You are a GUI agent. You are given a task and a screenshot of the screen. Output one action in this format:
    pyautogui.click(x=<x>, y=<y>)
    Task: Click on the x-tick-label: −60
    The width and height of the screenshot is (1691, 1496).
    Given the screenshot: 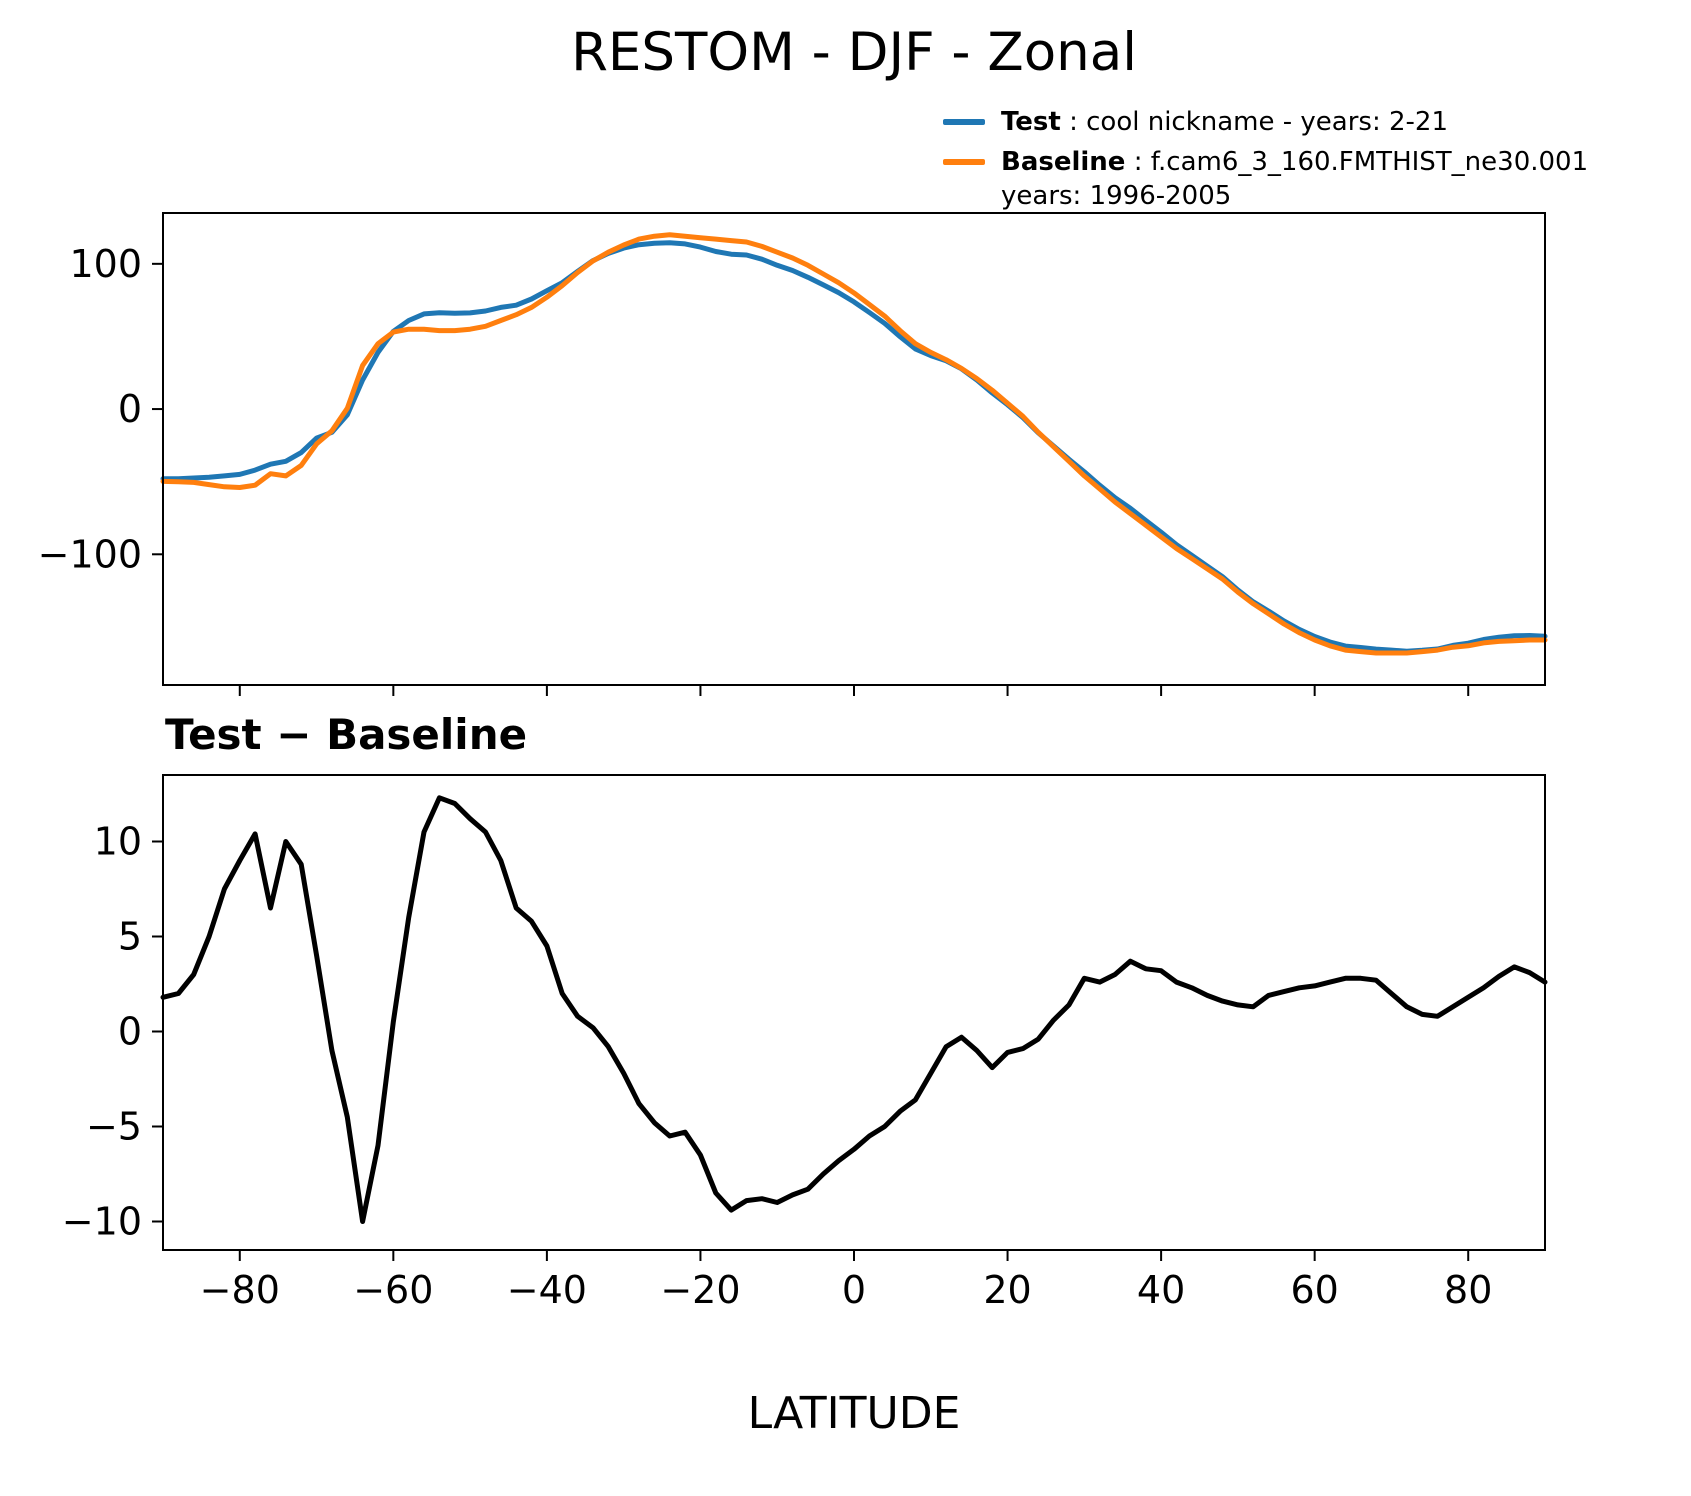 What is the action you would take?
    pyautogui.click(x=393, y=1290)
    